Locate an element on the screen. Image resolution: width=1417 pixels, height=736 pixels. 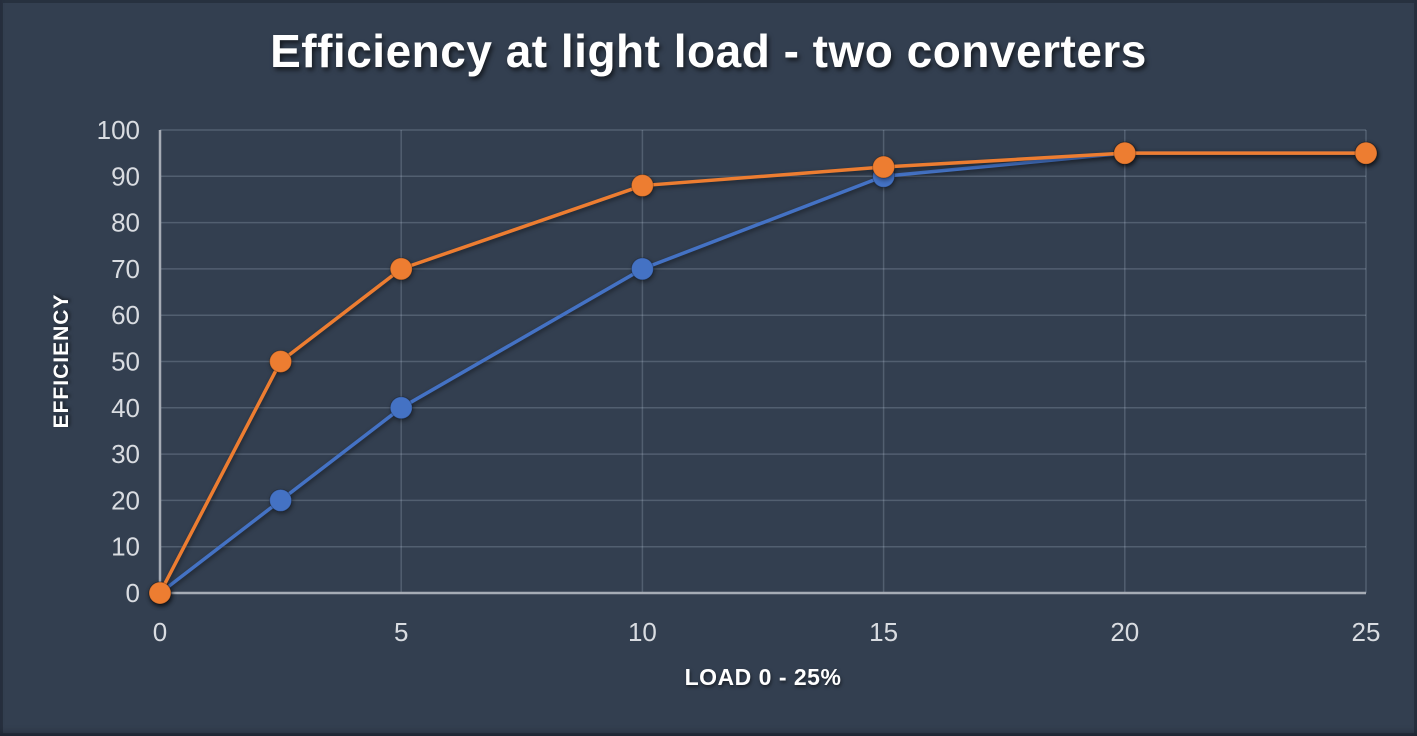
x-tick-label: 20 is located at coordinates (1124, 632).